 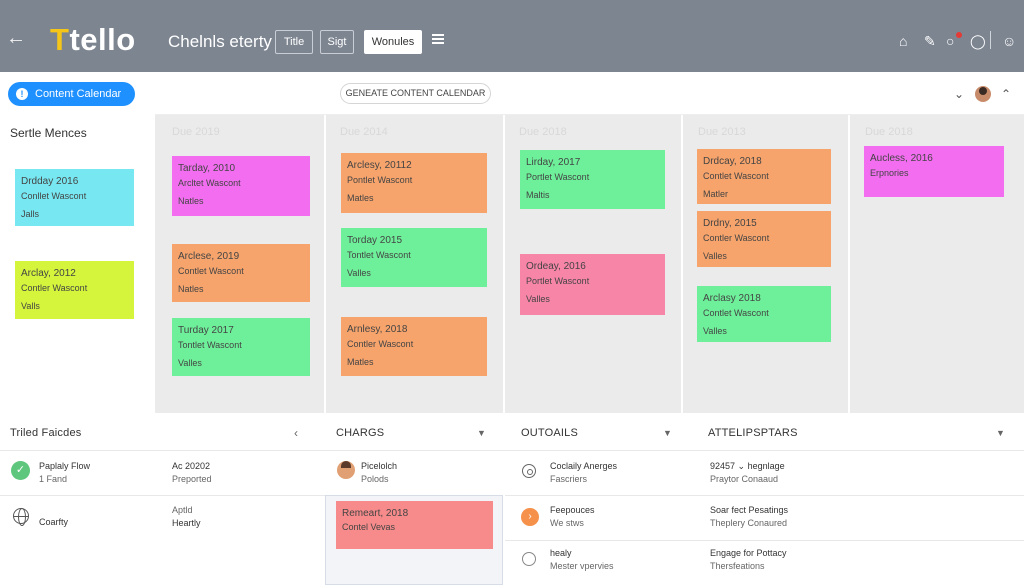 I want to click on card-subtitle: Pontlet Wascont, so click(x=380, y=180).